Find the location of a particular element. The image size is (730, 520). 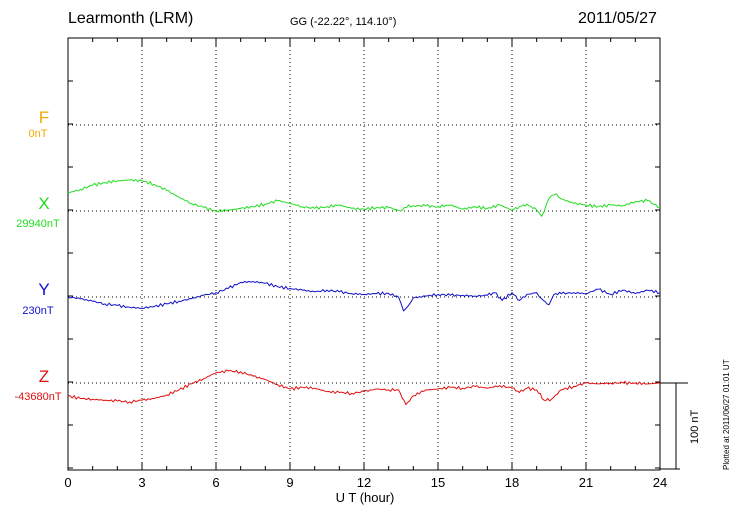

series-label-f: F is located at coordinates (44, 117).